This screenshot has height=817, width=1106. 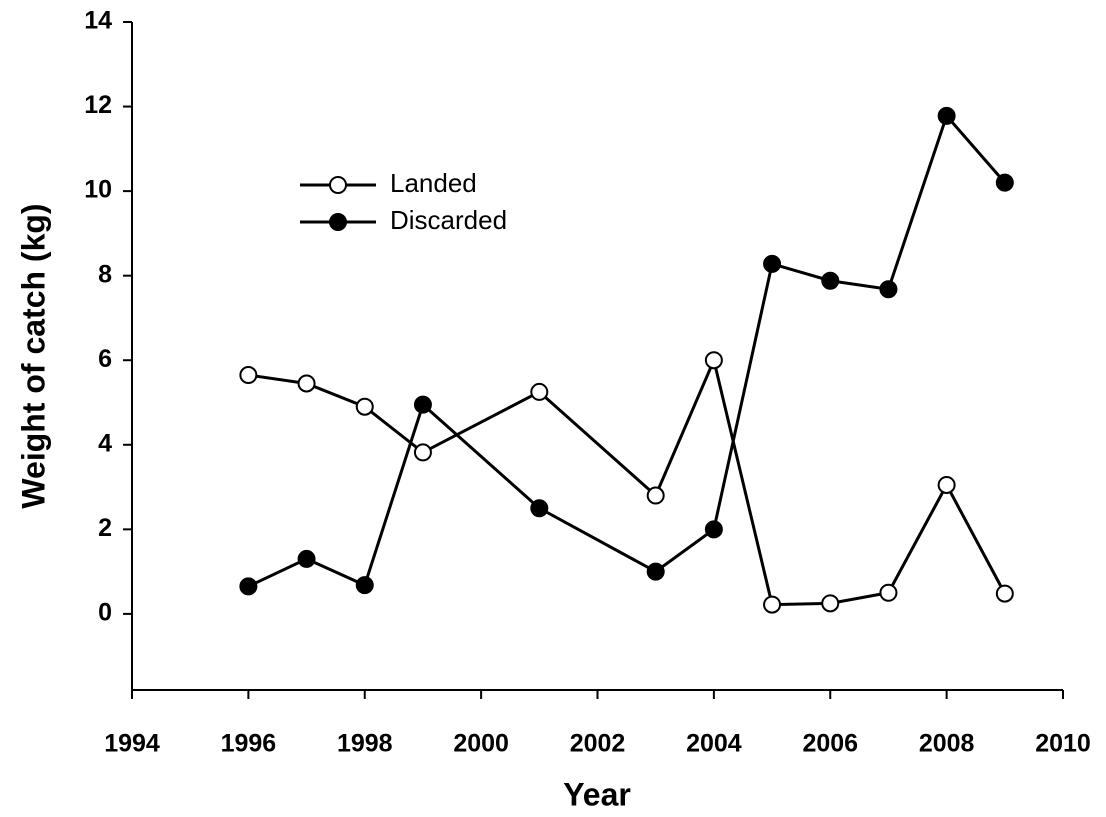 What do you see at coordinates (105, 613) in the screenshot?
I see `y-tick-label: 0` at bounding box center [105, 613].